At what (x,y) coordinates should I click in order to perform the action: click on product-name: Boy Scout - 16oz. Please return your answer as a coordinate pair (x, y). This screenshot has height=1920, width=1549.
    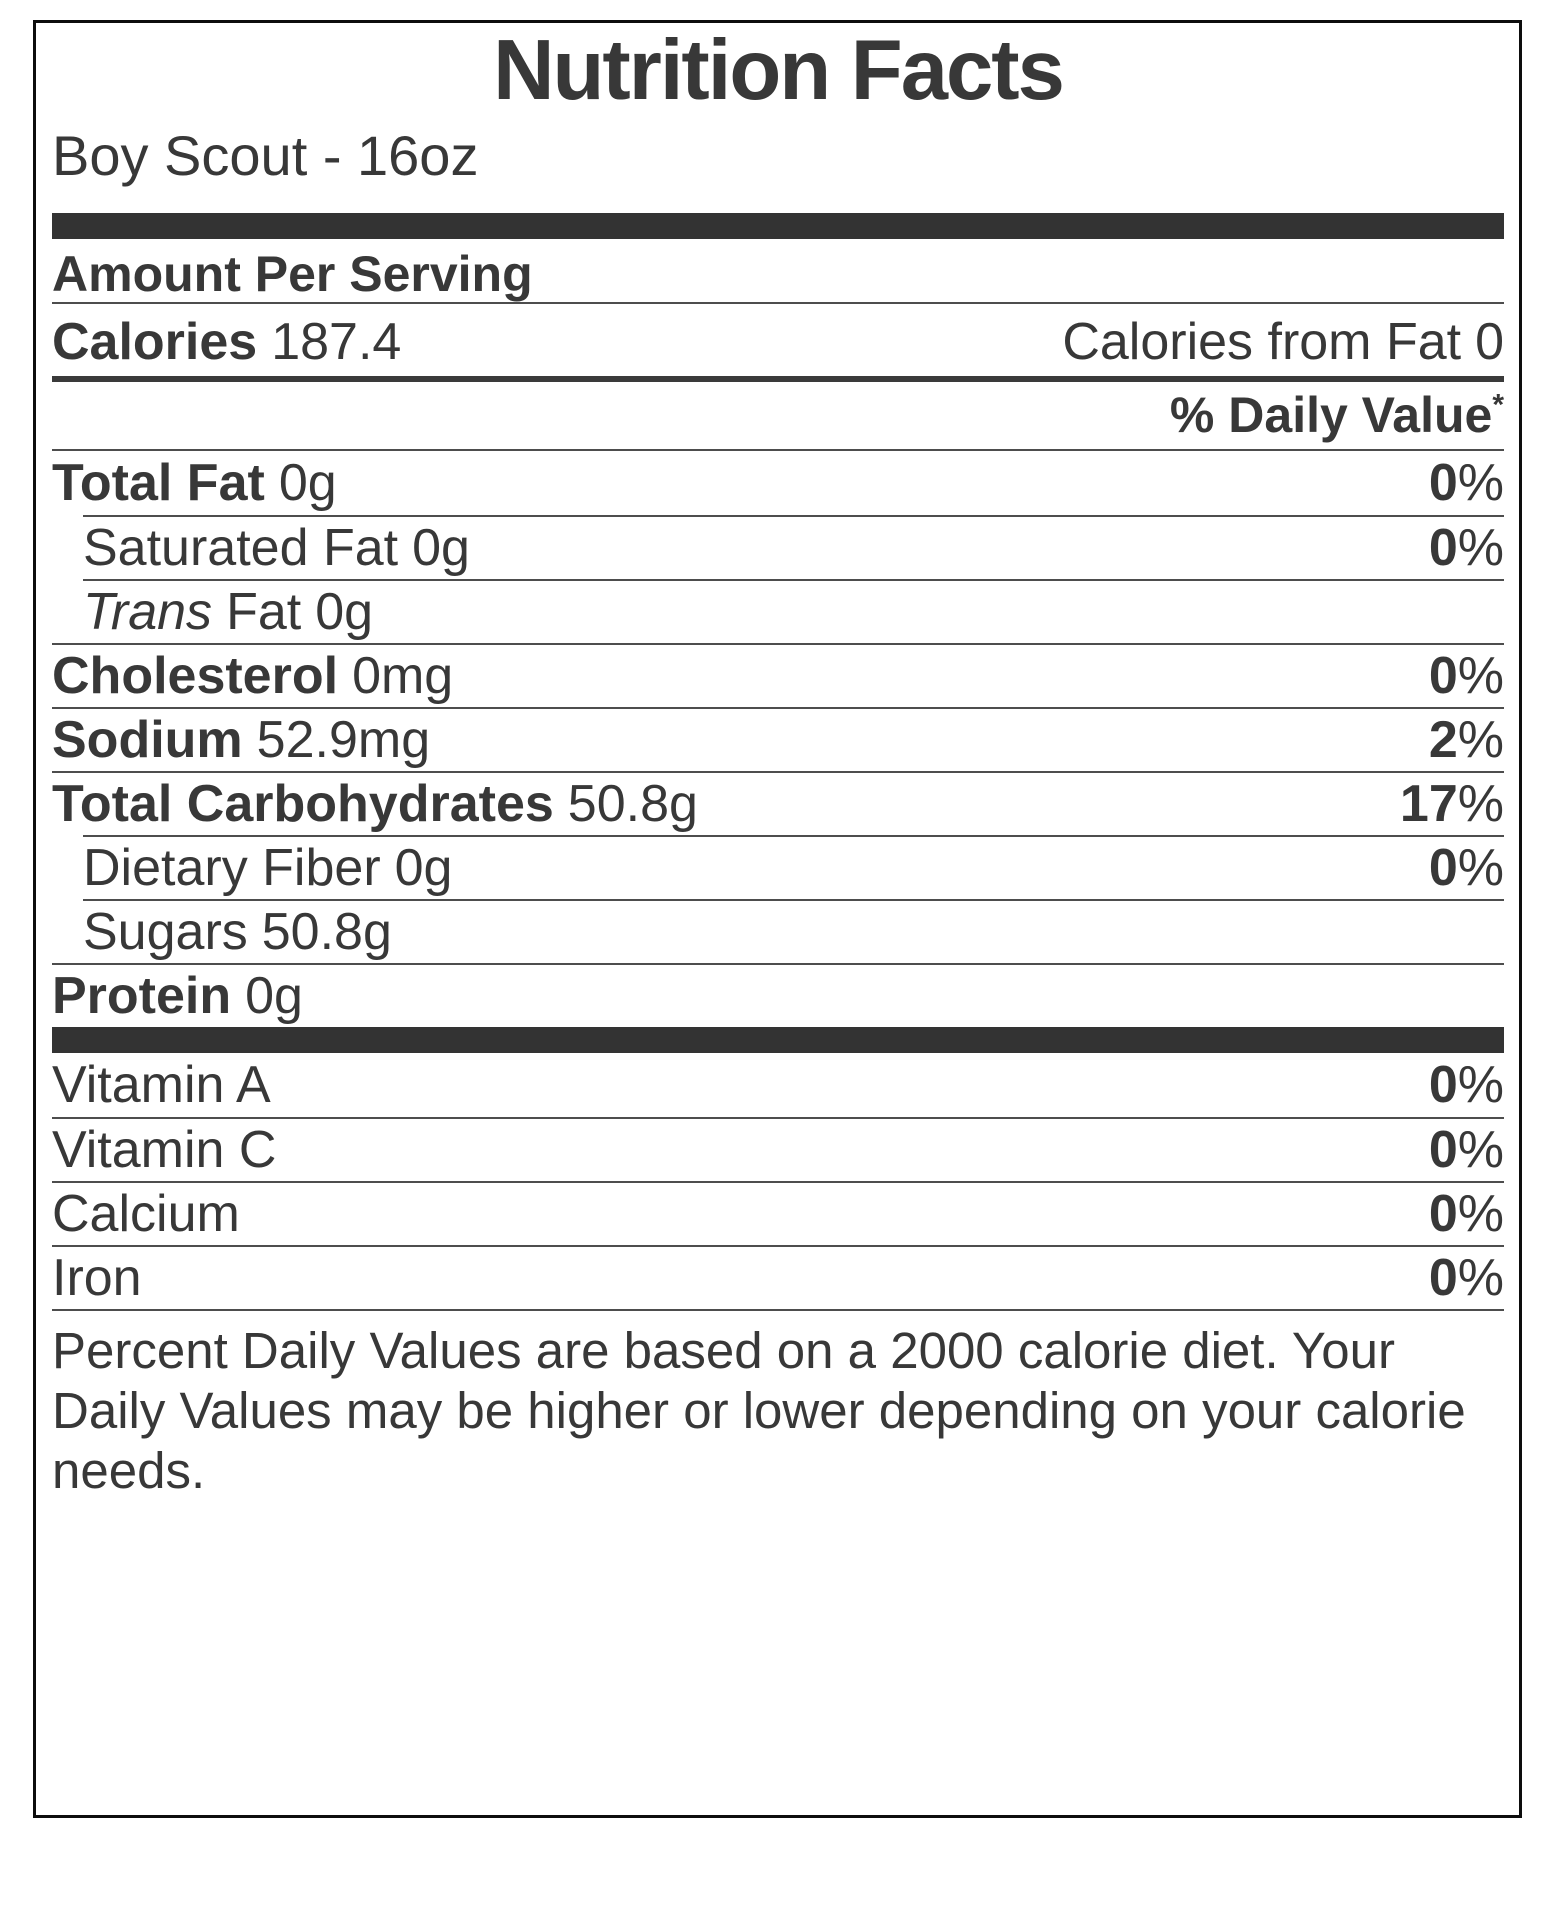
    Looking at the image, I should click on (265, 155).